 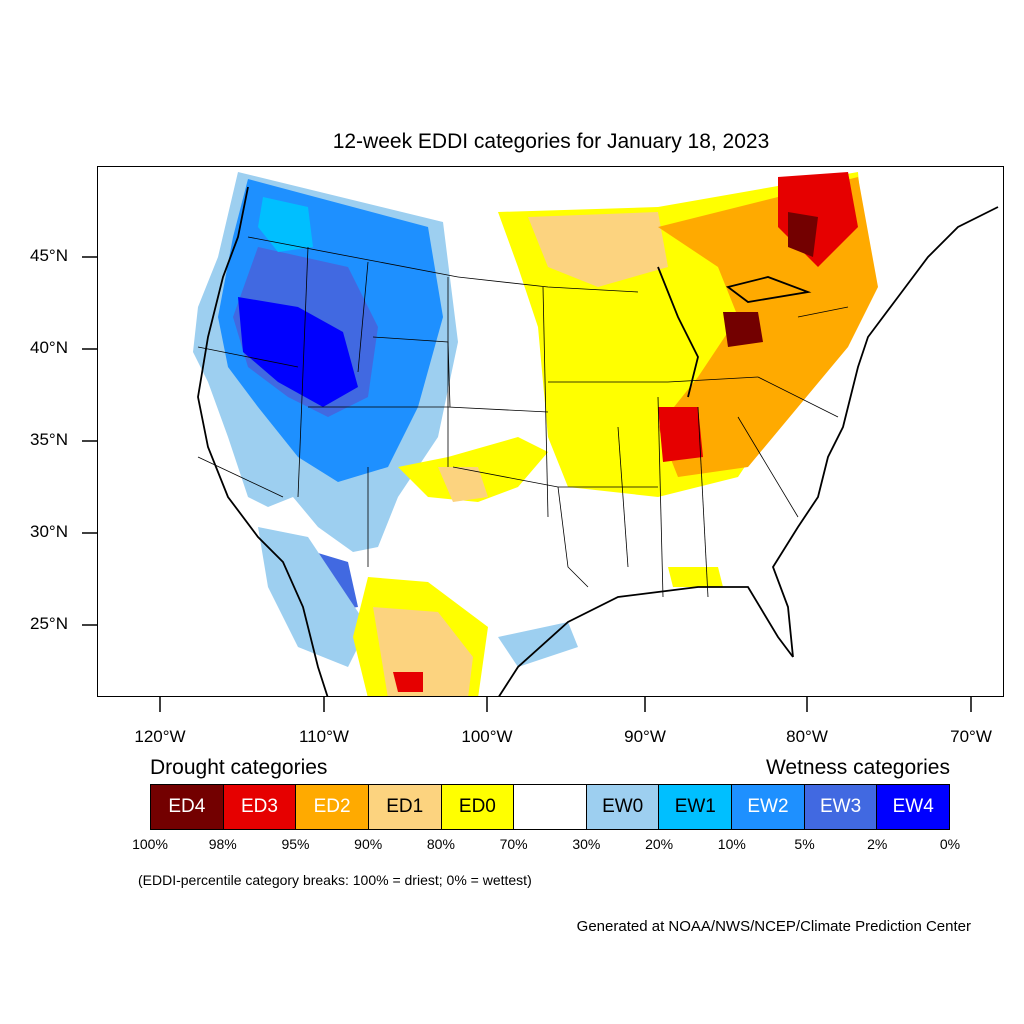 What do you see at coordinates (408, 682) in the screenshot?
I see `region-ed3-mexico` at bounding box center [408, 682].